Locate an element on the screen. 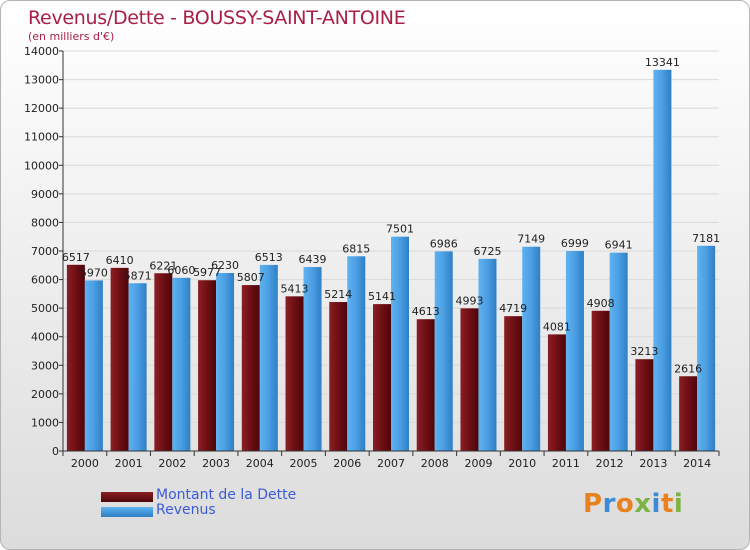  debt-value-label: 6221 is located at coordinates (163, 265).